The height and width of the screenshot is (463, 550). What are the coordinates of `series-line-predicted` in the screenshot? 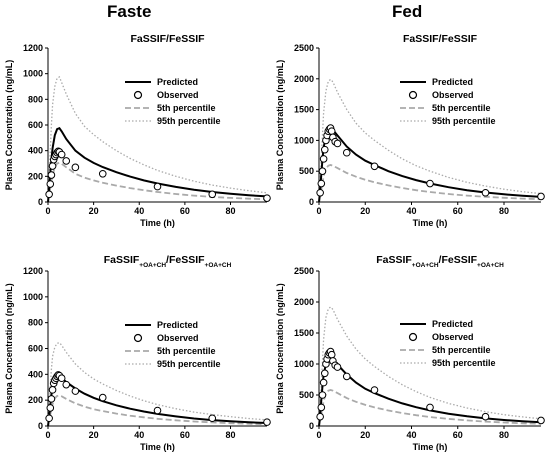 It's located at (157, 164).